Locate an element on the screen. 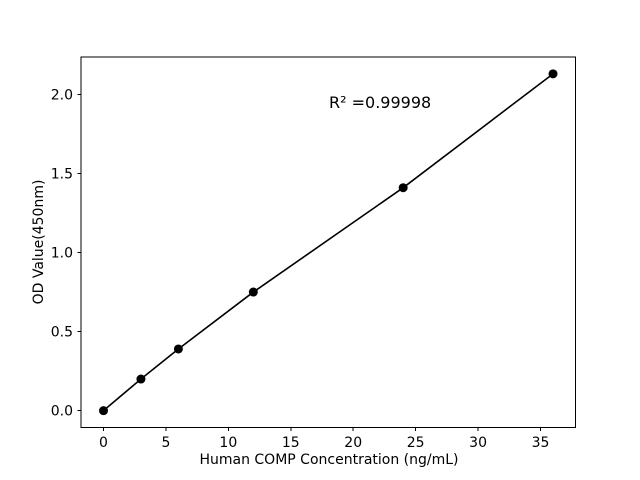 The image size is (640, 480). x-axis-tick-labels: 0 5 10 15 20 25 30 35 is located at coordinates (324, 443).